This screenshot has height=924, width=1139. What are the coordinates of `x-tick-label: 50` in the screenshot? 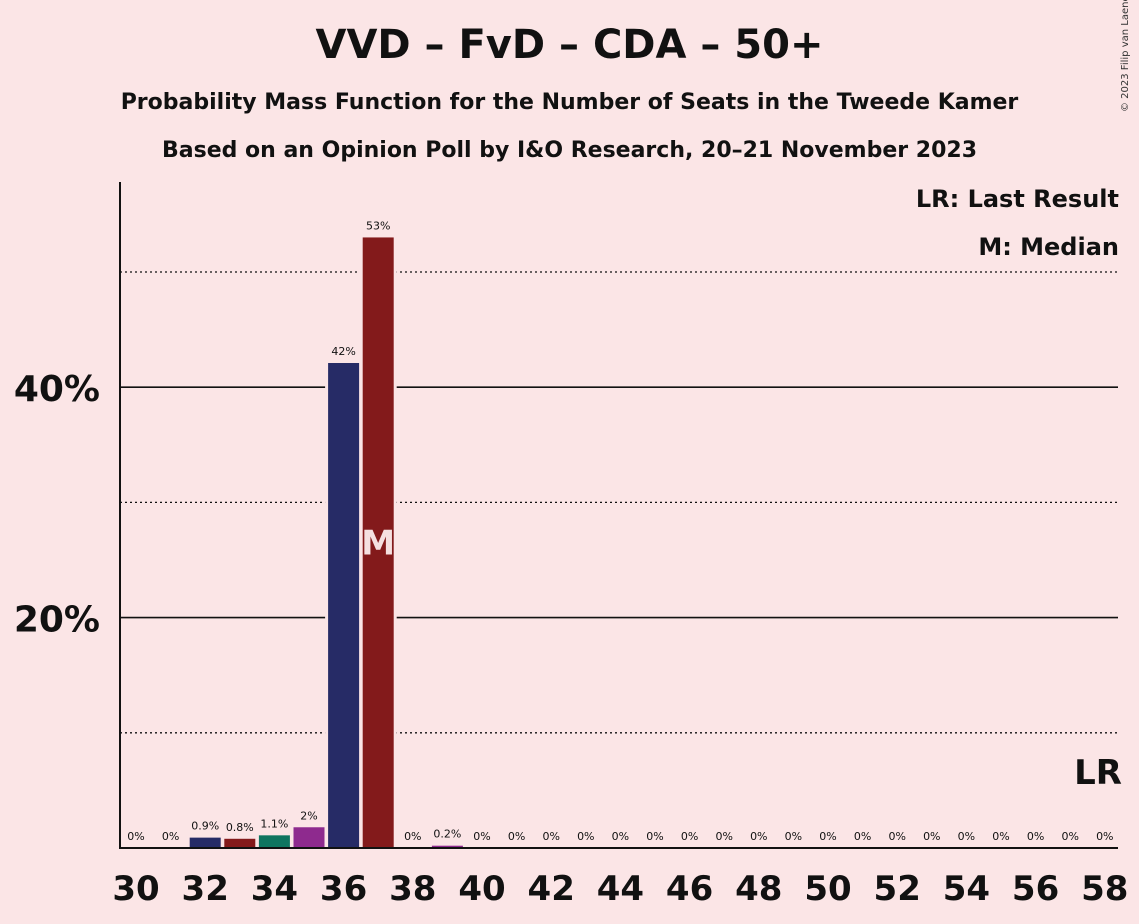 It's located at (827, 889).